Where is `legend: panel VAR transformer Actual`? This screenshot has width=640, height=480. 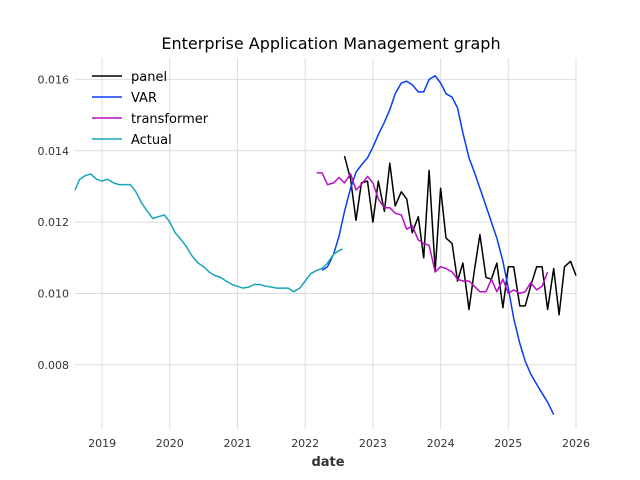 legend: panel VAR transformer Actual is located at coordinates (150, 109).